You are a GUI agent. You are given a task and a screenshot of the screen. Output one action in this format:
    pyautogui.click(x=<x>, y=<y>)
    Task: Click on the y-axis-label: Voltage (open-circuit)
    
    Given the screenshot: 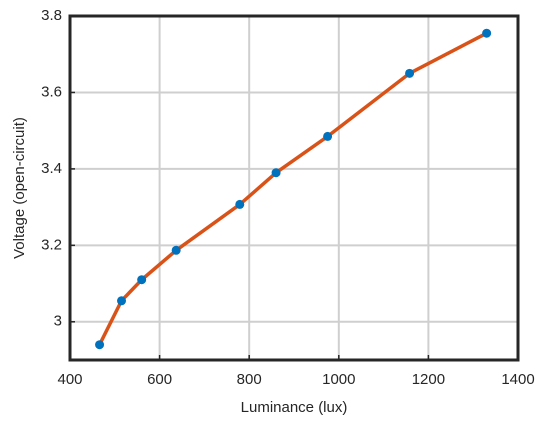 What is the action you would take?
    pyautogui.click(x=19, y=188)
    